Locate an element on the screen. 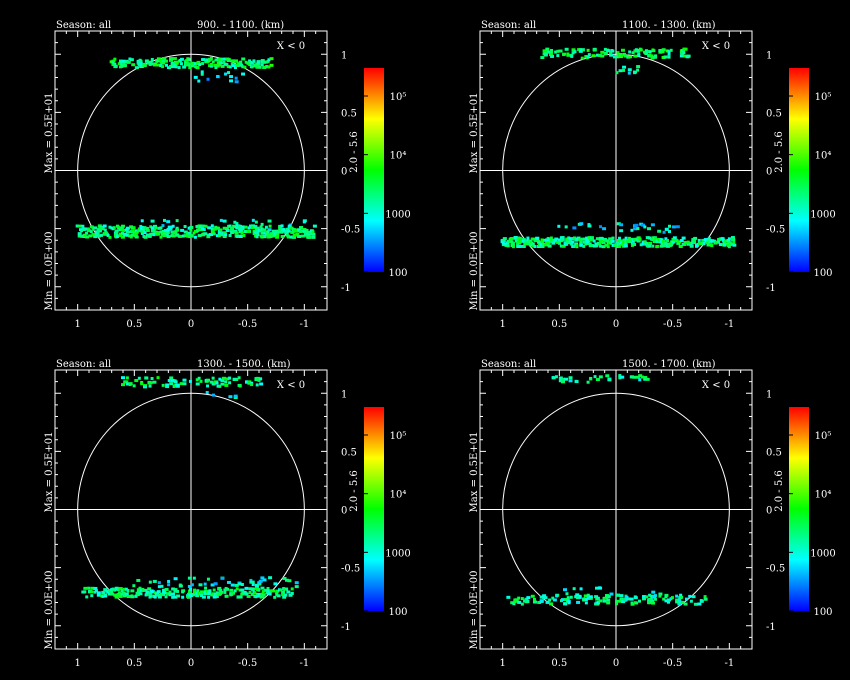  colorbar-tick-label: 10⁴ is located at coordinates (398, 495).